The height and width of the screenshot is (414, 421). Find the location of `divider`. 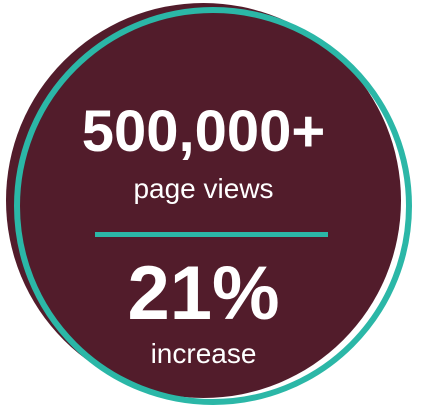

divider is located at coordinates (211, 234).